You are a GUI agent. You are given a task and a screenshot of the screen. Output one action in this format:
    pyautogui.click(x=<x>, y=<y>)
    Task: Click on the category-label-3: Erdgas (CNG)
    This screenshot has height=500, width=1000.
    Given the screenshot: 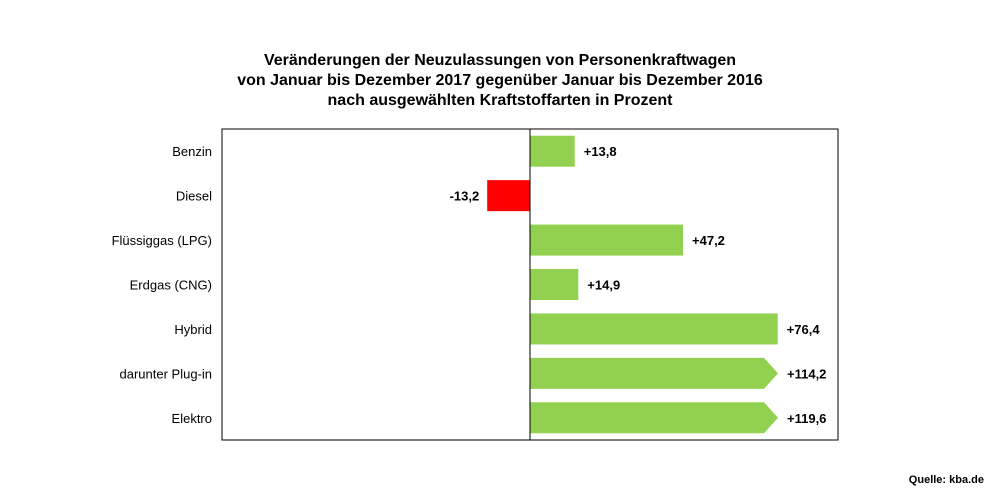 What is the action you would take?
    pyautogui.click(x=171, y=285)
    